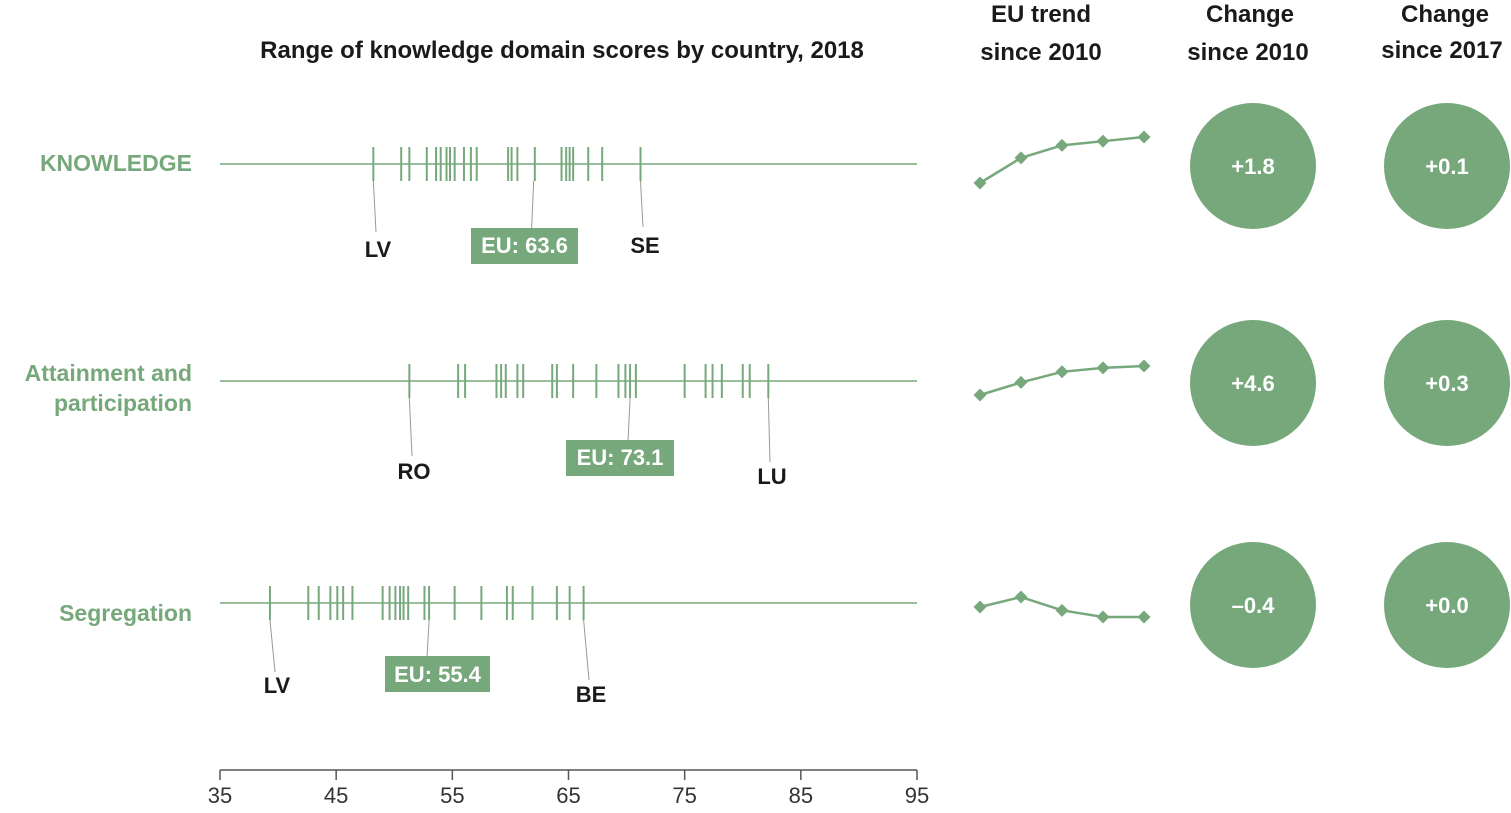 The image size is (1511, 813). I want to click on eu-average-label: EU: 63.6, so click(524, 245).